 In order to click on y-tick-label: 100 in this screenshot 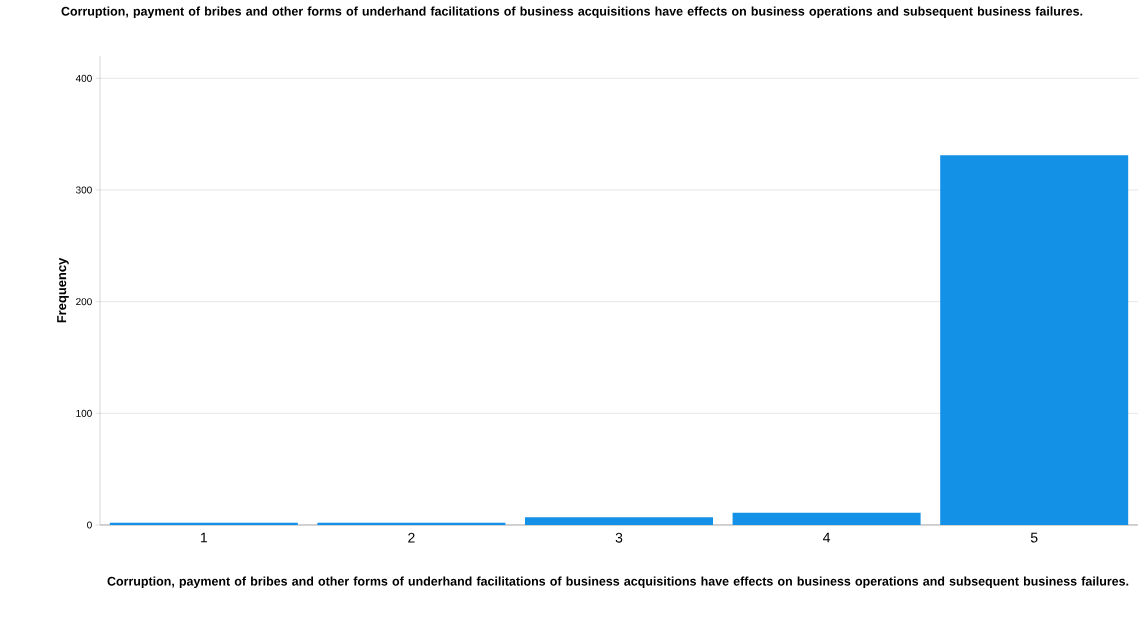, I will do `click(84, 413)`.